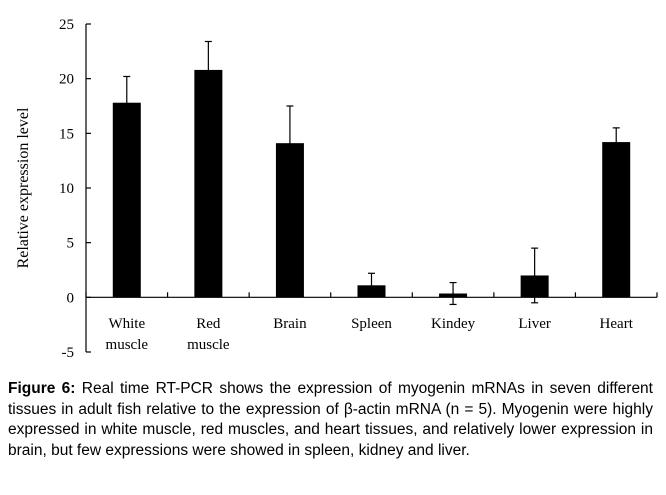 The height and width of the screenshot is (495, 666). What do you see at coordinates (371, 324) in the screenshot?
I see `x-tick-label: Spleen` at bounding box center [371, 324].